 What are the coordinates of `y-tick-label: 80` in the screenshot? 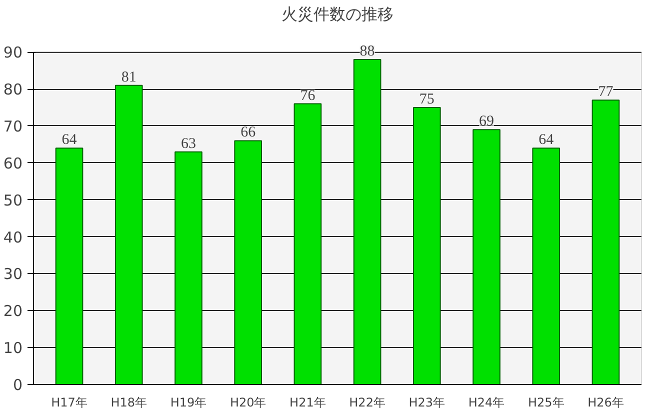 It's located at (13, 89).